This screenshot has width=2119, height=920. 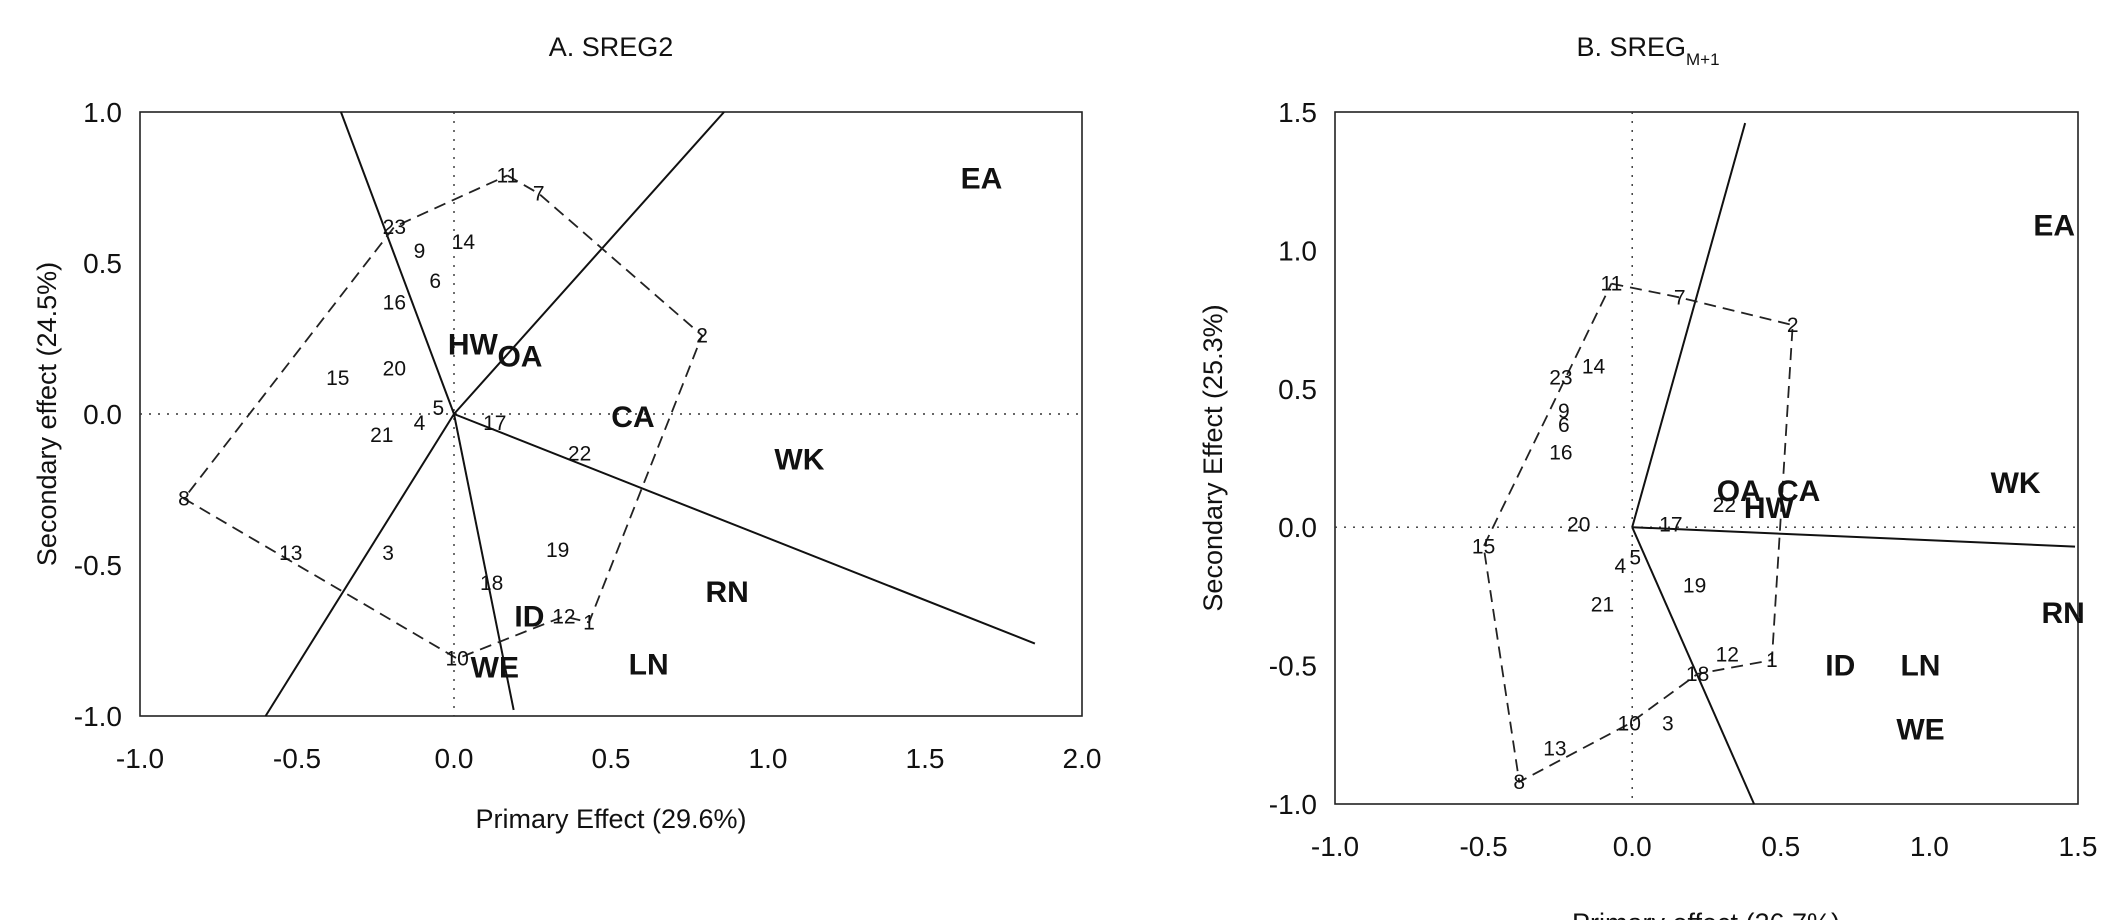 I want to click on panel-a-genotype-point-8: 8, so click(x=184, y=499).